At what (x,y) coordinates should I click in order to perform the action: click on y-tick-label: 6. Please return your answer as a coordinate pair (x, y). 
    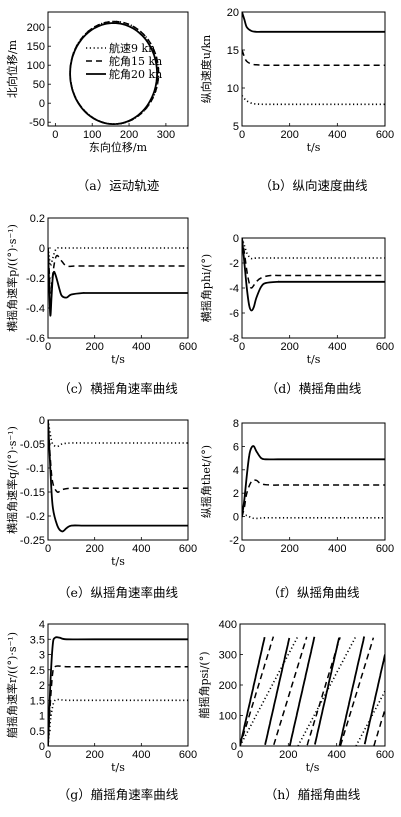
    Looking at the image, I should click on (236, 447).